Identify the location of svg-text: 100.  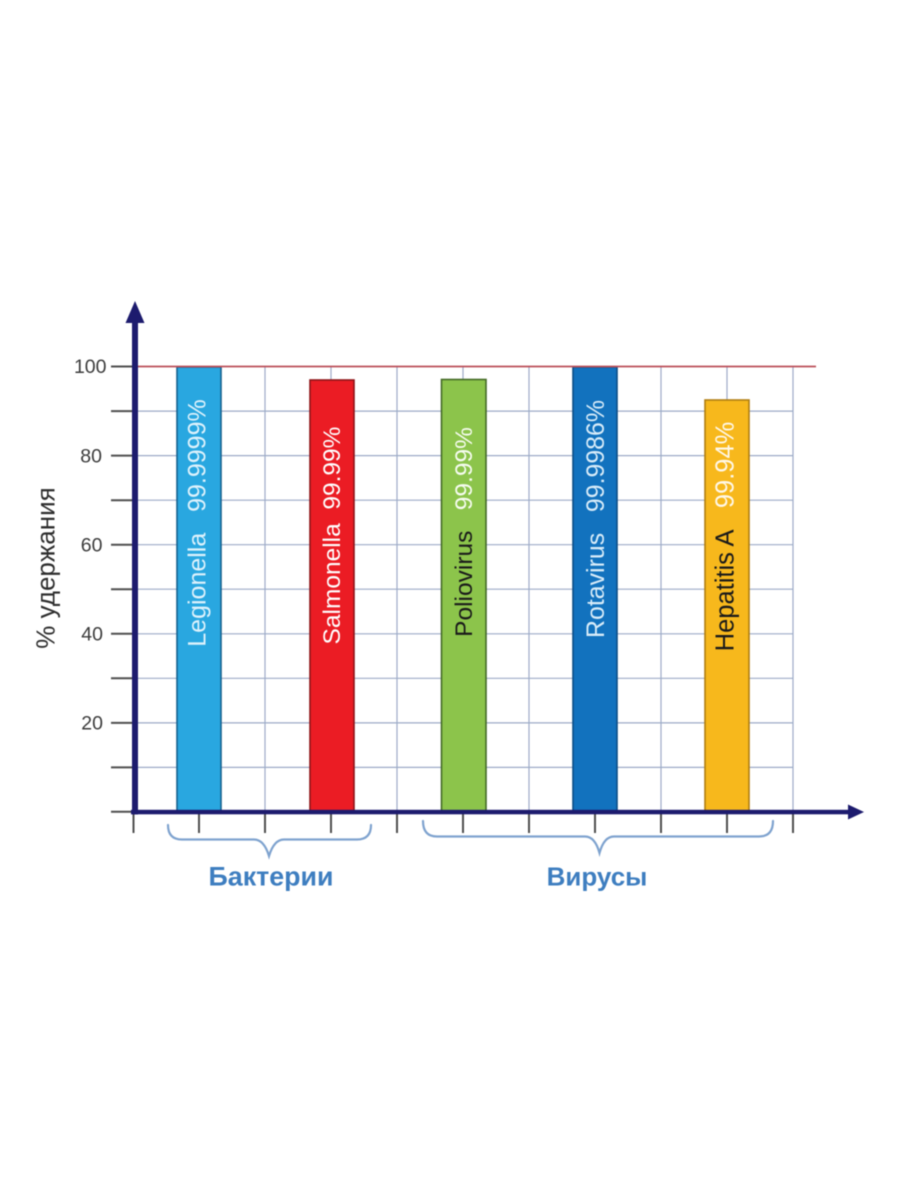
(90, 367).